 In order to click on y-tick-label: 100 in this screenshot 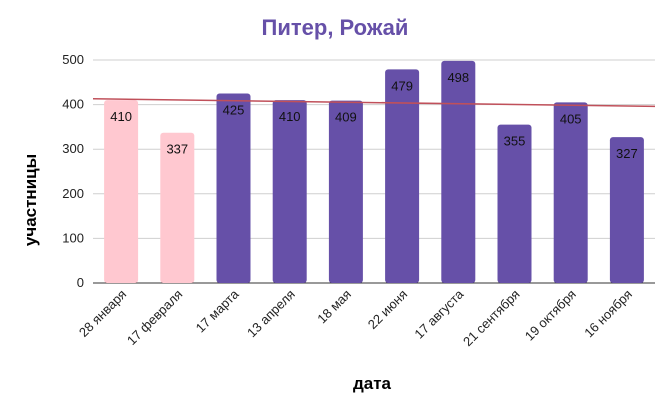, I will do `click(73, 237)`.